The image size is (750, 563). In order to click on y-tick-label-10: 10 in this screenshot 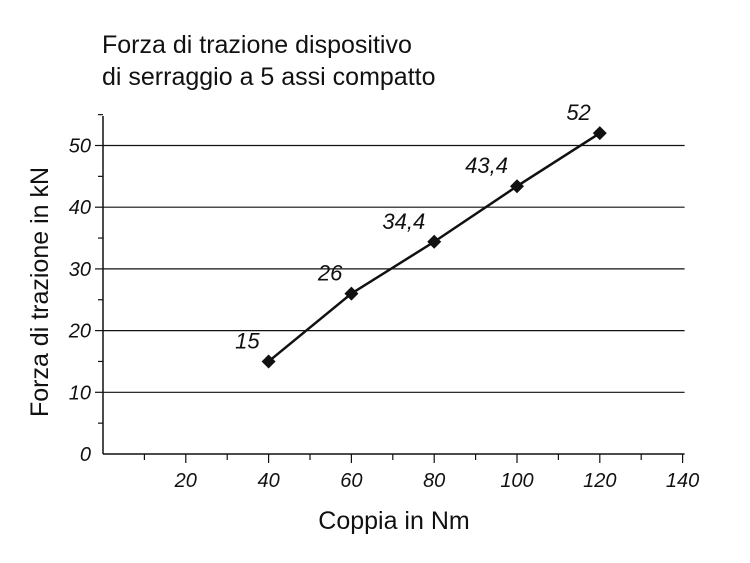, I will do `click(80, 393)`.